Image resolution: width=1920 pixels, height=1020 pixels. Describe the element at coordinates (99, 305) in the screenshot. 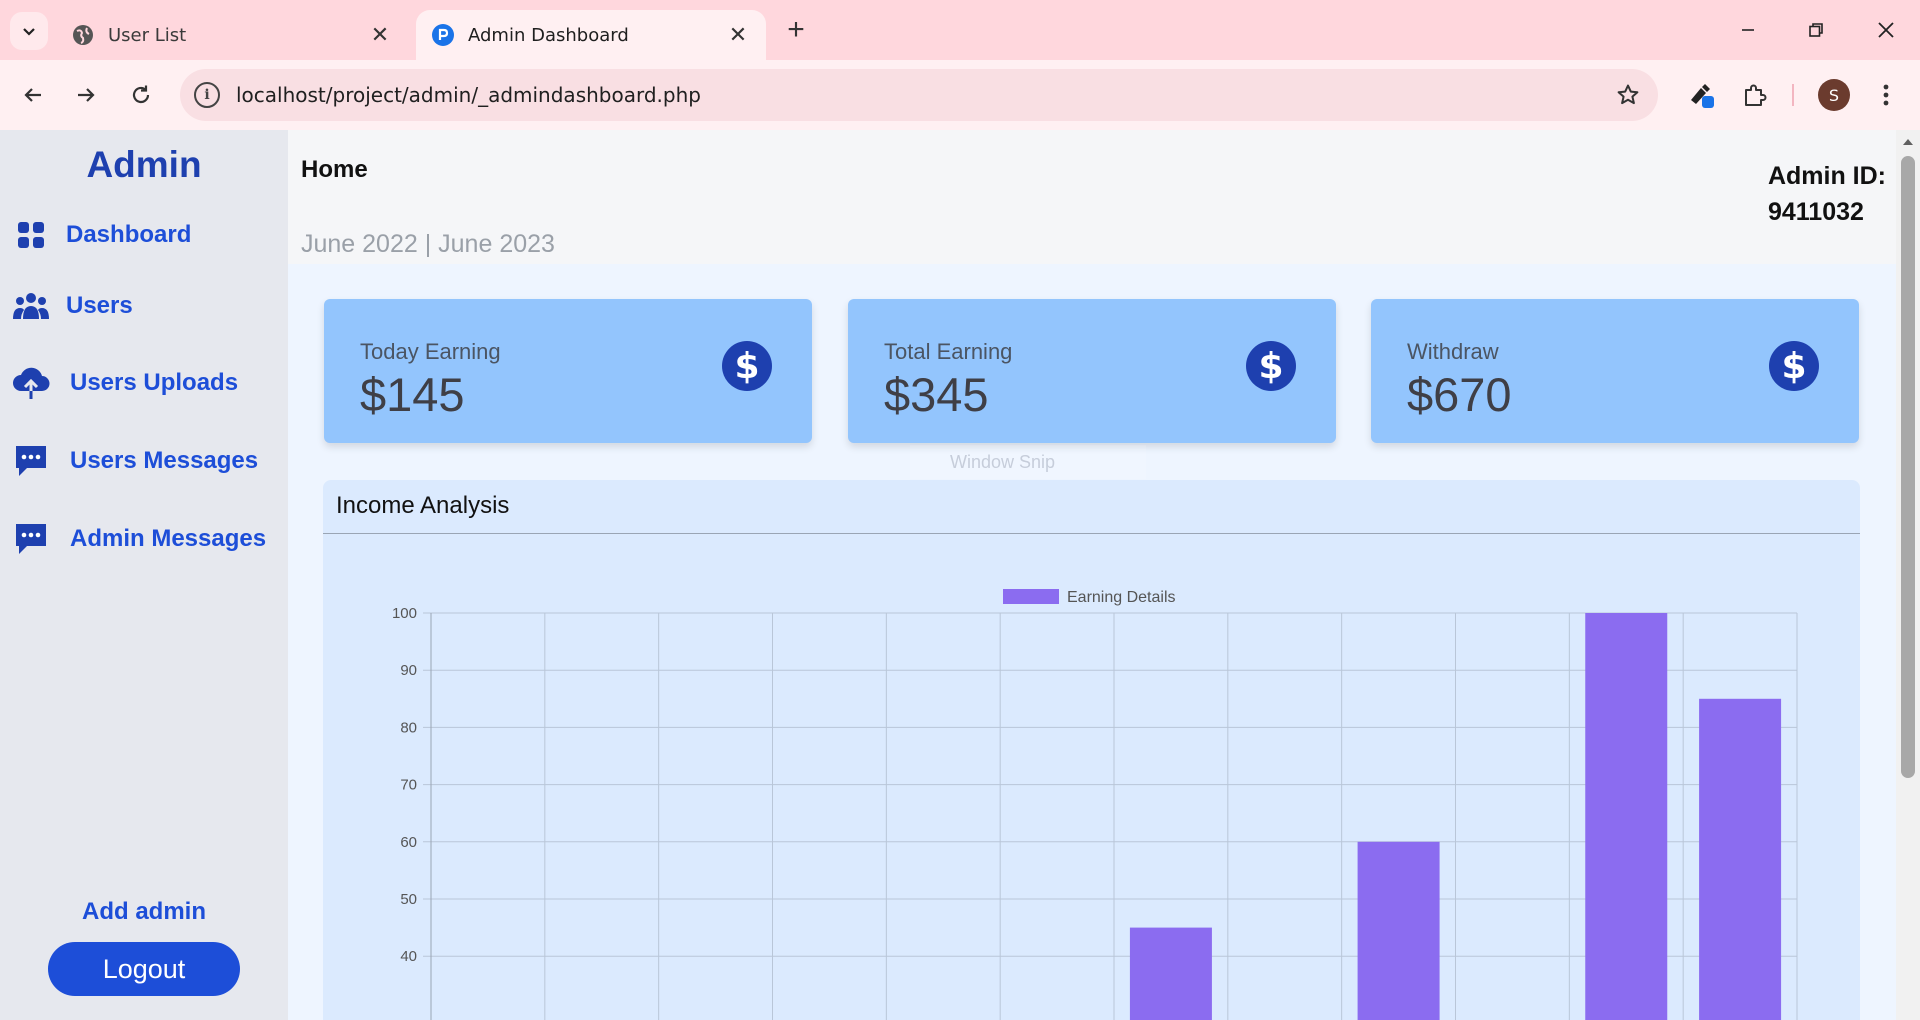

I see `sidebar-item-label: Users` at that location.